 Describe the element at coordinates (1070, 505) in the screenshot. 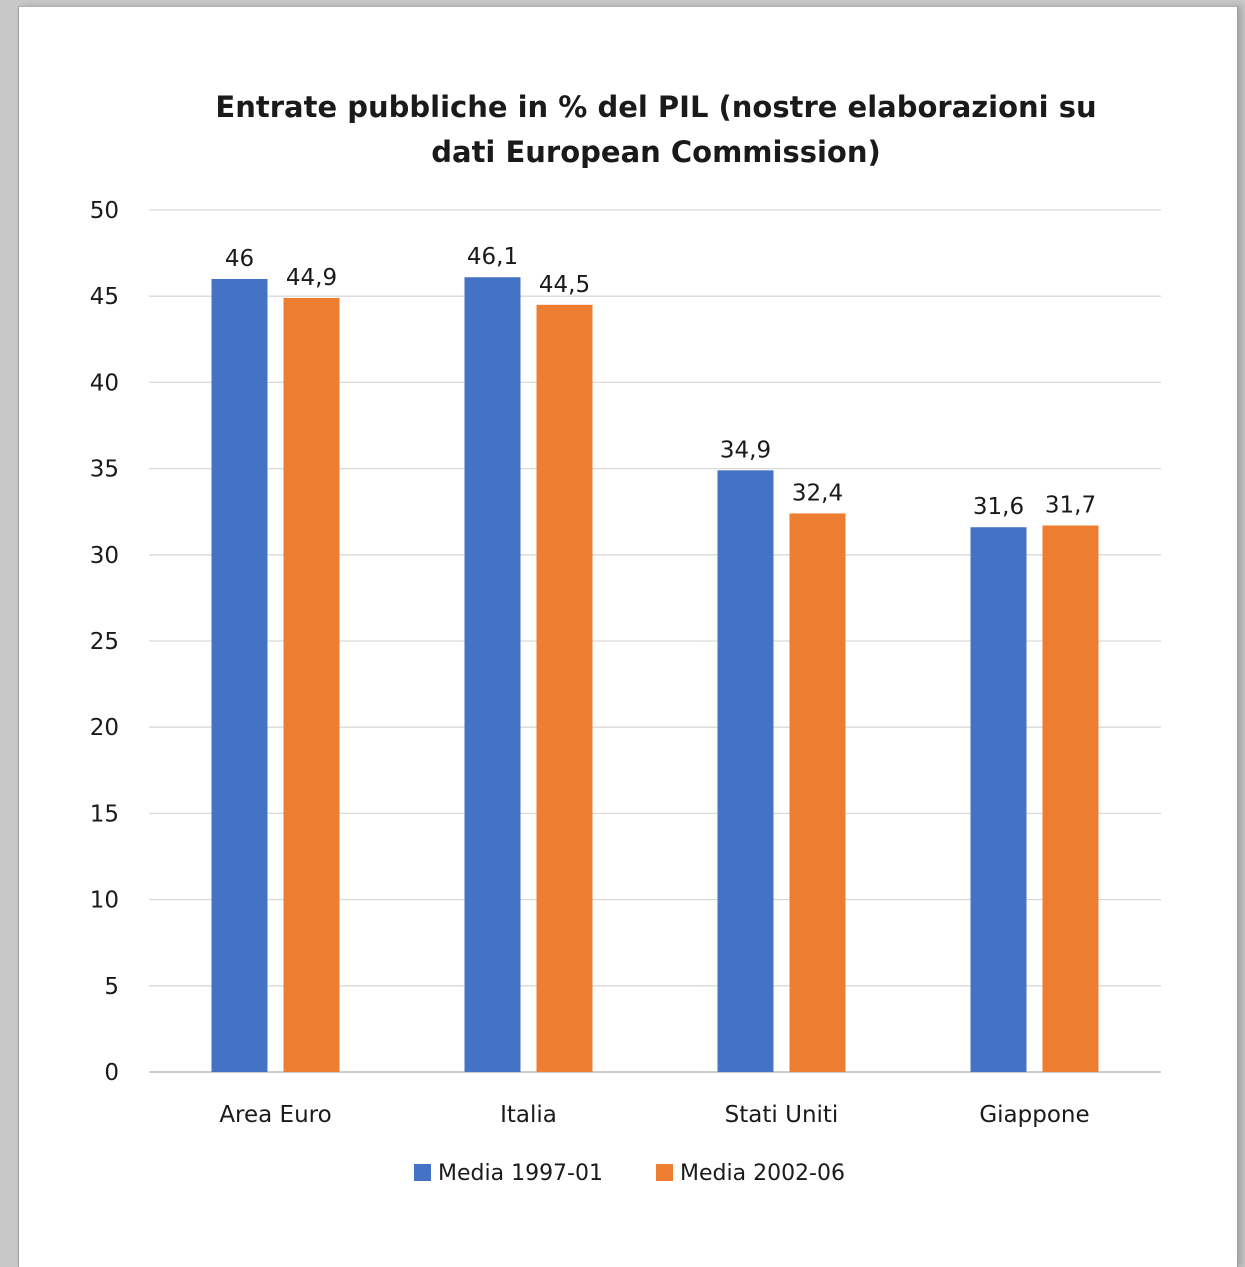

I see `data-label-s1-c3: 31,7` at that location.